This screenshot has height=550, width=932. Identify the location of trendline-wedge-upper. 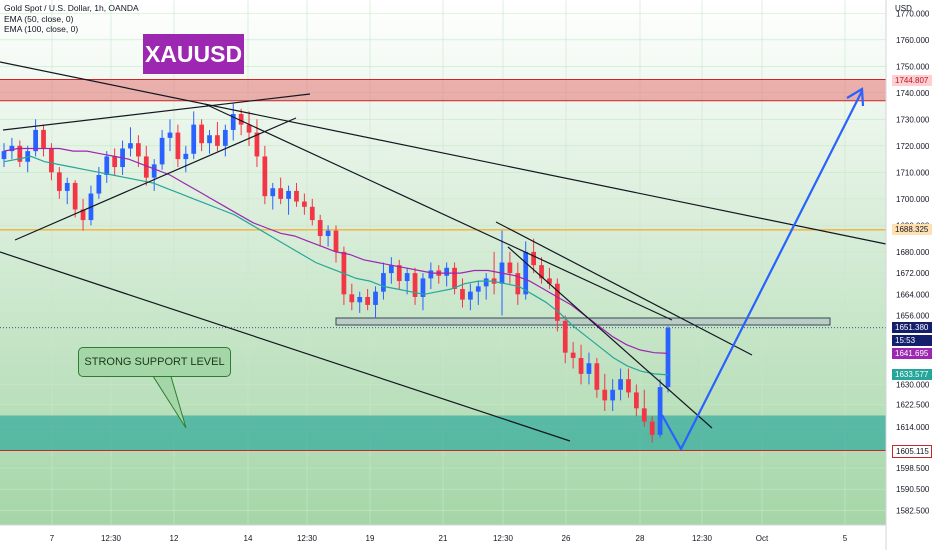
(156, 112).